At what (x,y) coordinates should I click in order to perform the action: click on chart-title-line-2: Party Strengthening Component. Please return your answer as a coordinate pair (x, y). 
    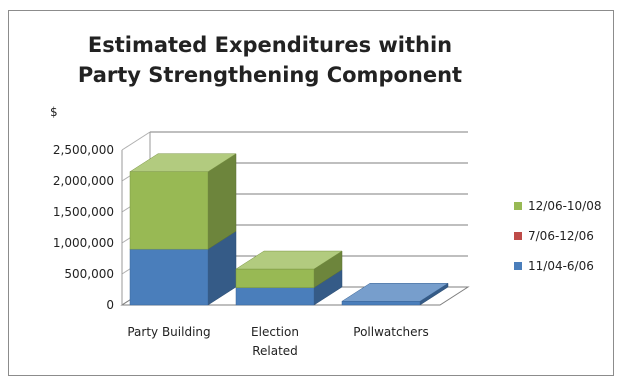
    Looking at the image, I should click on (270, 75).